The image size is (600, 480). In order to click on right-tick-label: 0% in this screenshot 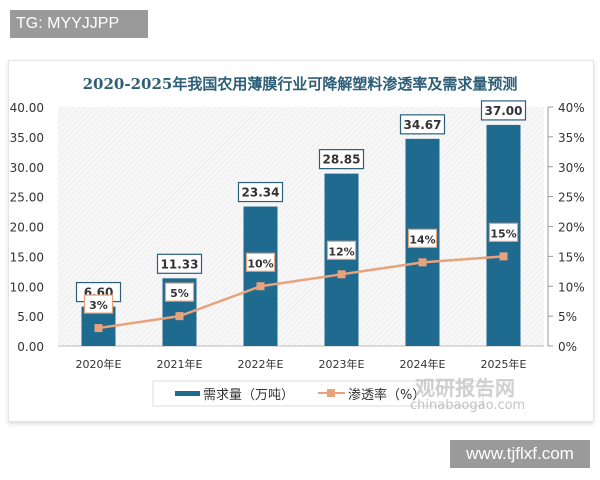, I will do `click(567, 347)`.